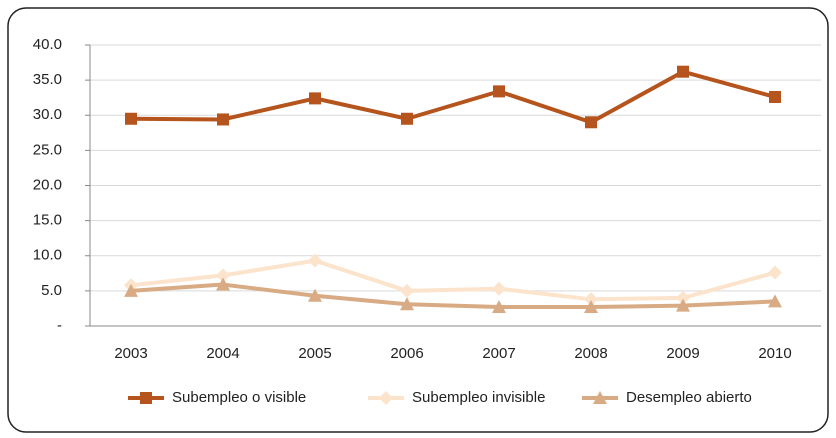 The image size is (836, 438). I want to click on y-tick-label: 25.0, so click(47, 149).